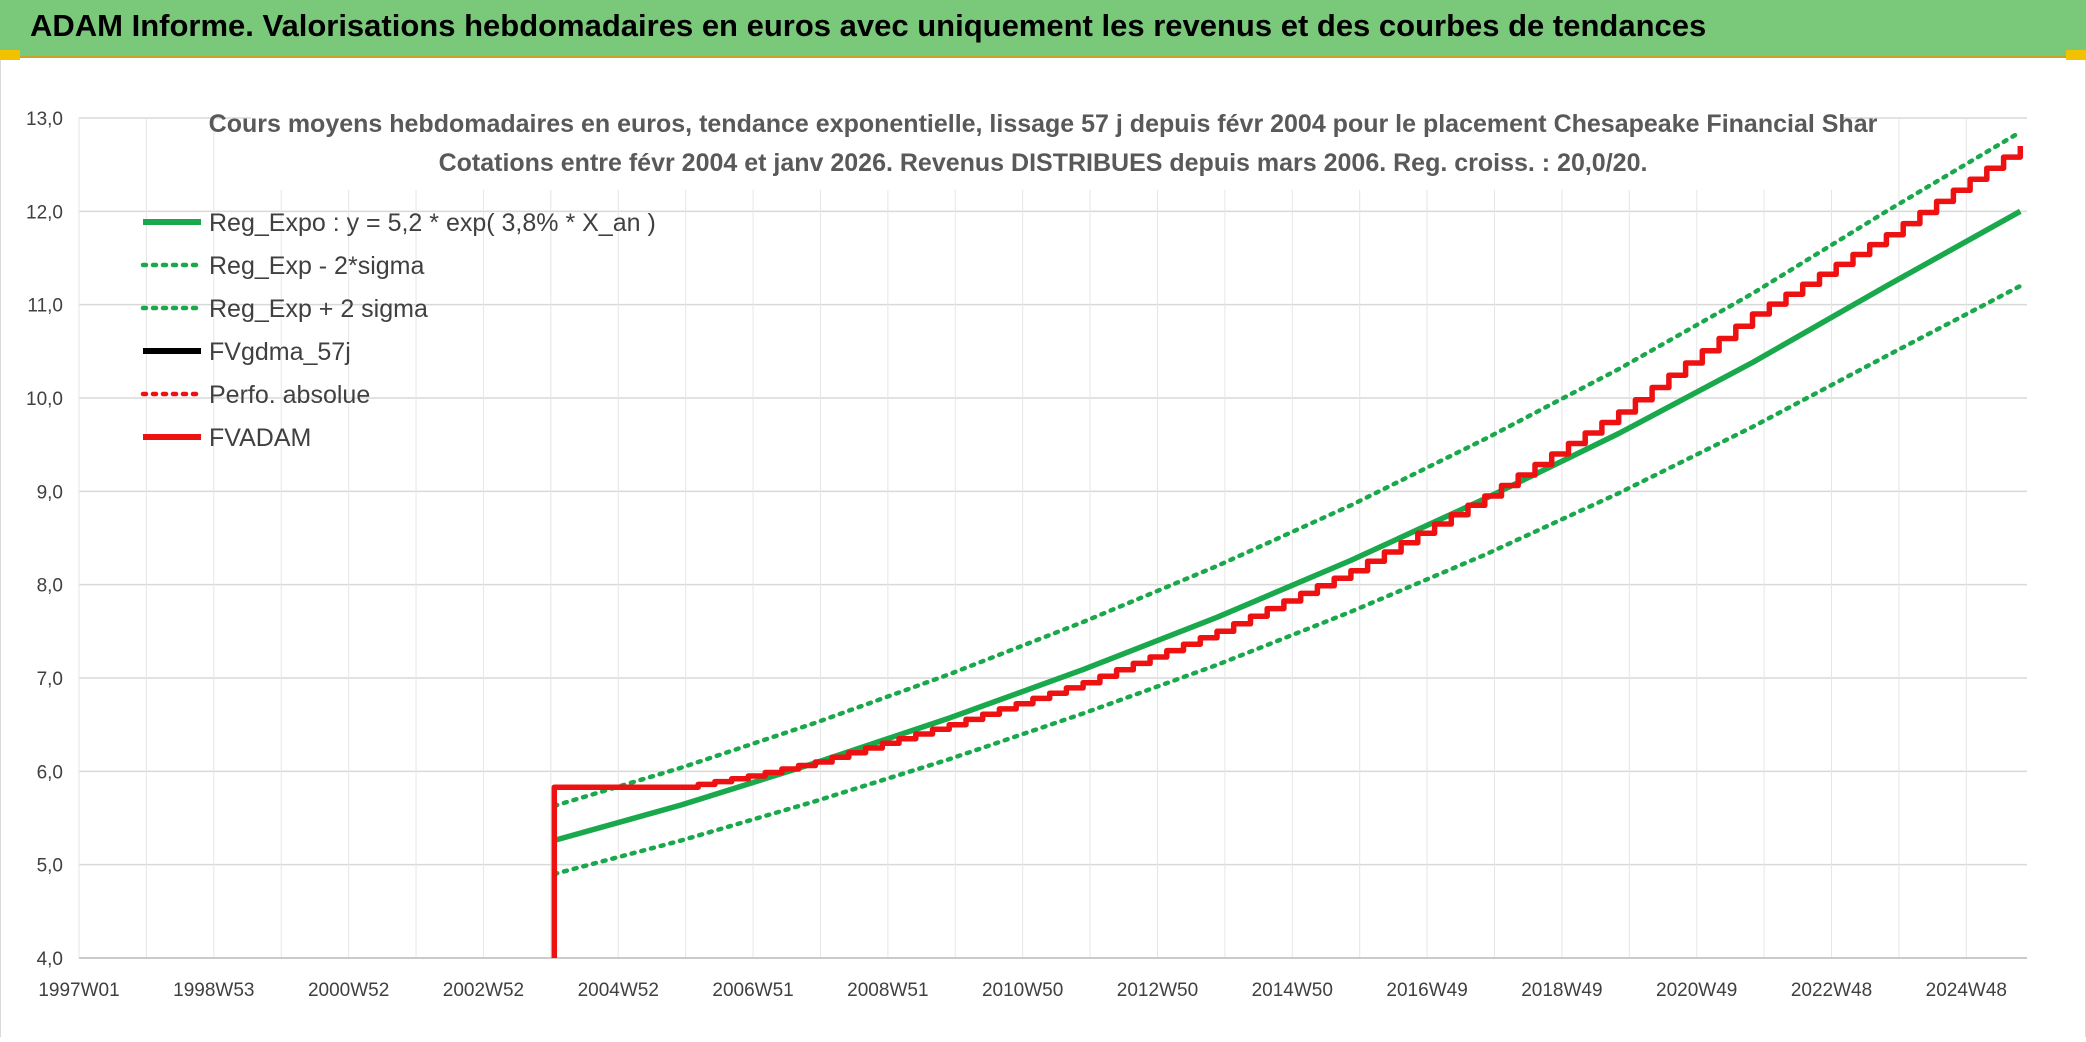  Describe the element at coordinates (752, 990) in the screenshot. I see `x-tick-label: 2006W51` at that location.